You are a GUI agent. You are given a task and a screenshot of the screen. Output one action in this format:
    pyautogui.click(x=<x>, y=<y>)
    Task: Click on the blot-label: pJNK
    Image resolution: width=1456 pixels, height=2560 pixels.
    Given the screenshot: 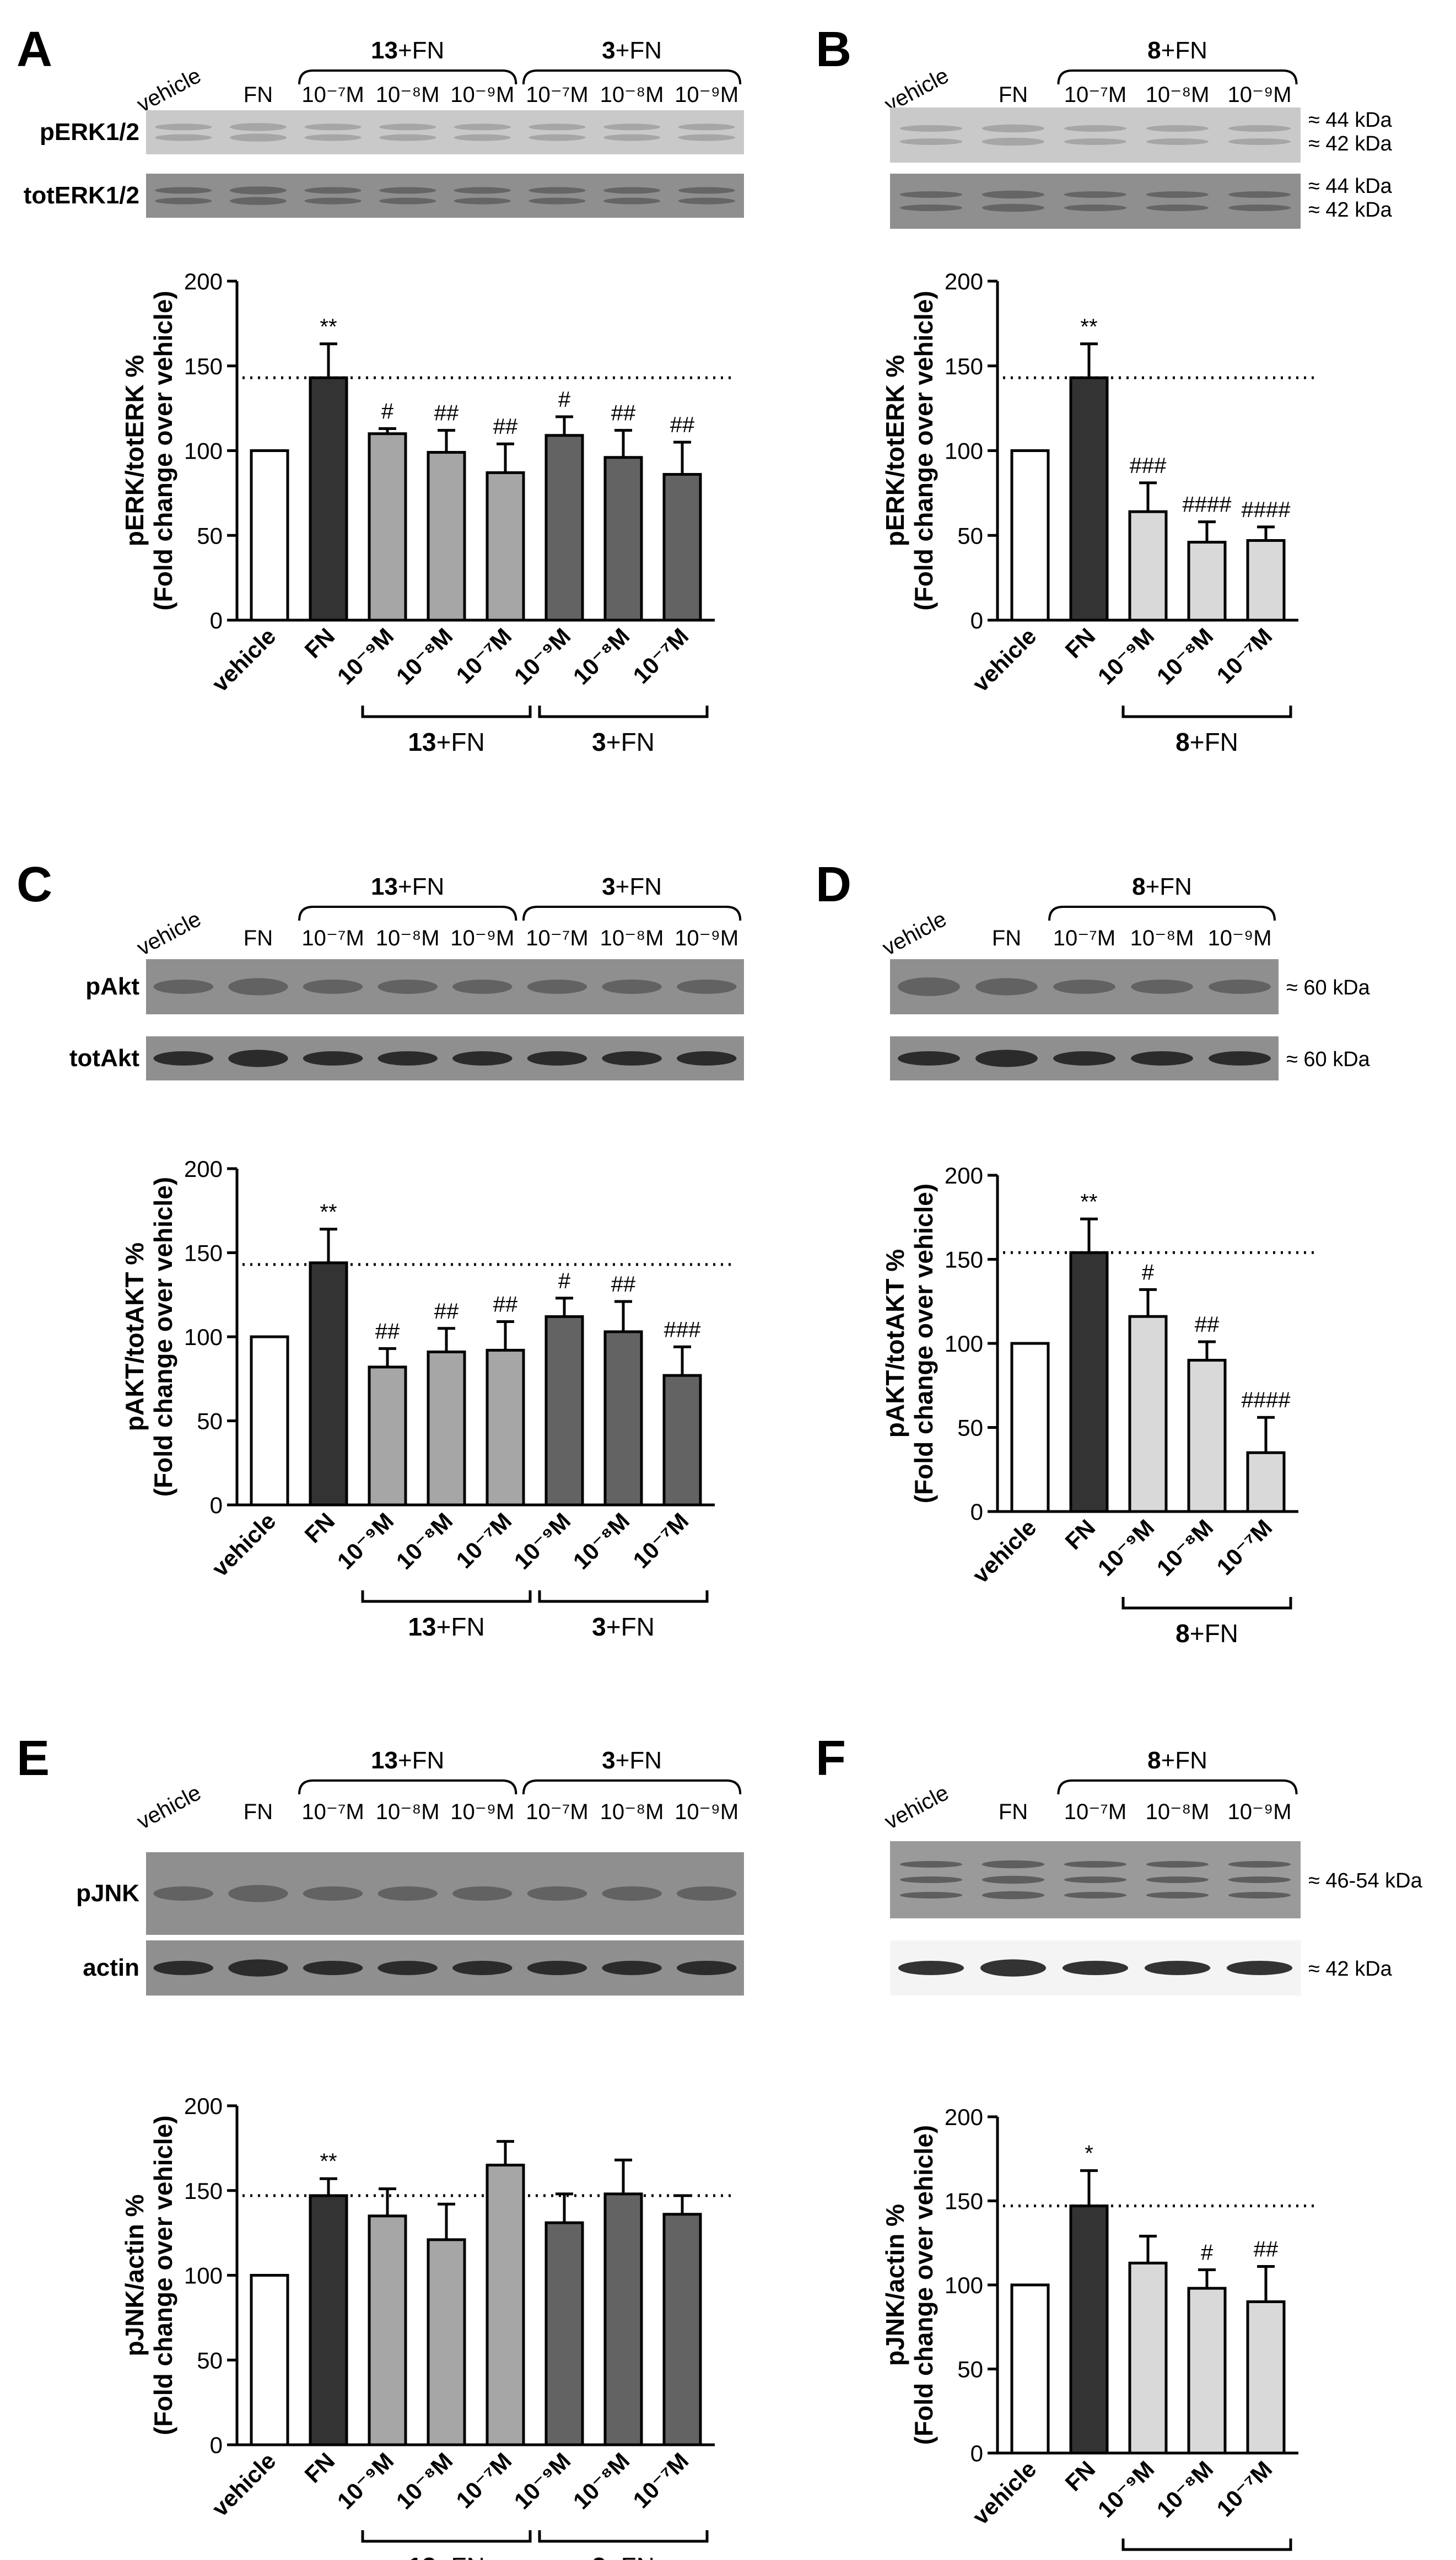 What is the action you would take?
    pyautogui.click(x=107, y=1893)
    